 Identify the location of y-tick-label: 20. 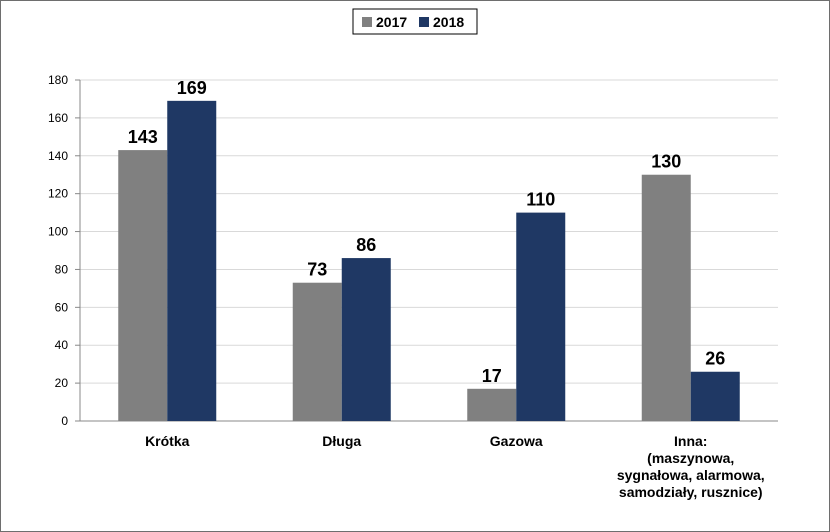
(62, 383).